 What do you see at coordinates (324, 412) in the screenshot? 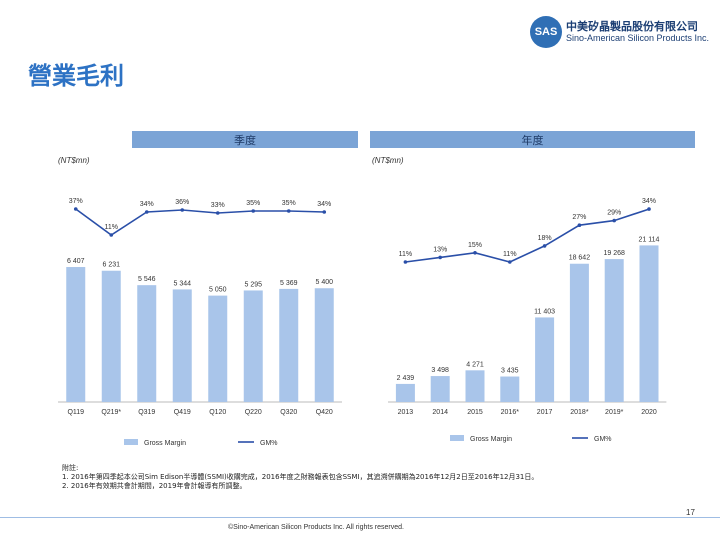
I see `q-tick-7: Q420` at bounding box center [324, 412].